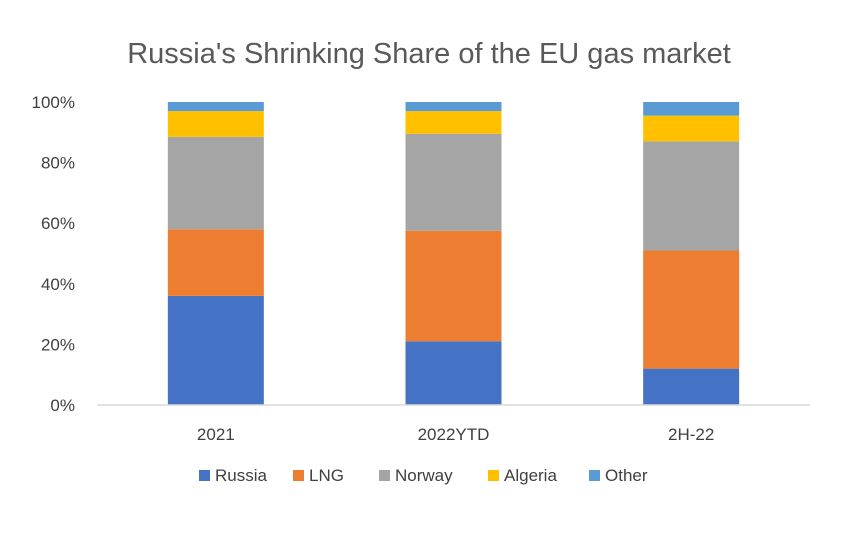 This screenshot has width=858, height=542. I want to click on legend-item-russia: Russia, so click(233, 475).